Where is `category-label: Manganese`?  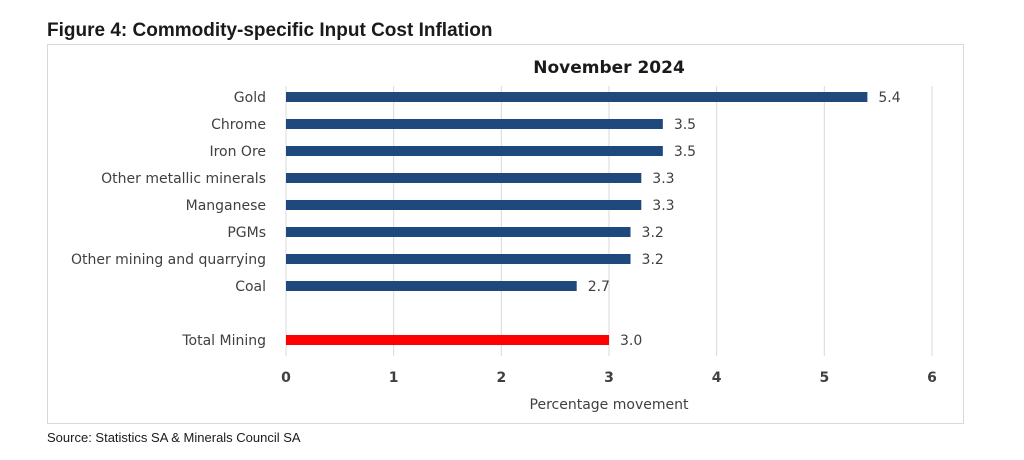 category-label: Manganese is located at coordinates (226, 206).